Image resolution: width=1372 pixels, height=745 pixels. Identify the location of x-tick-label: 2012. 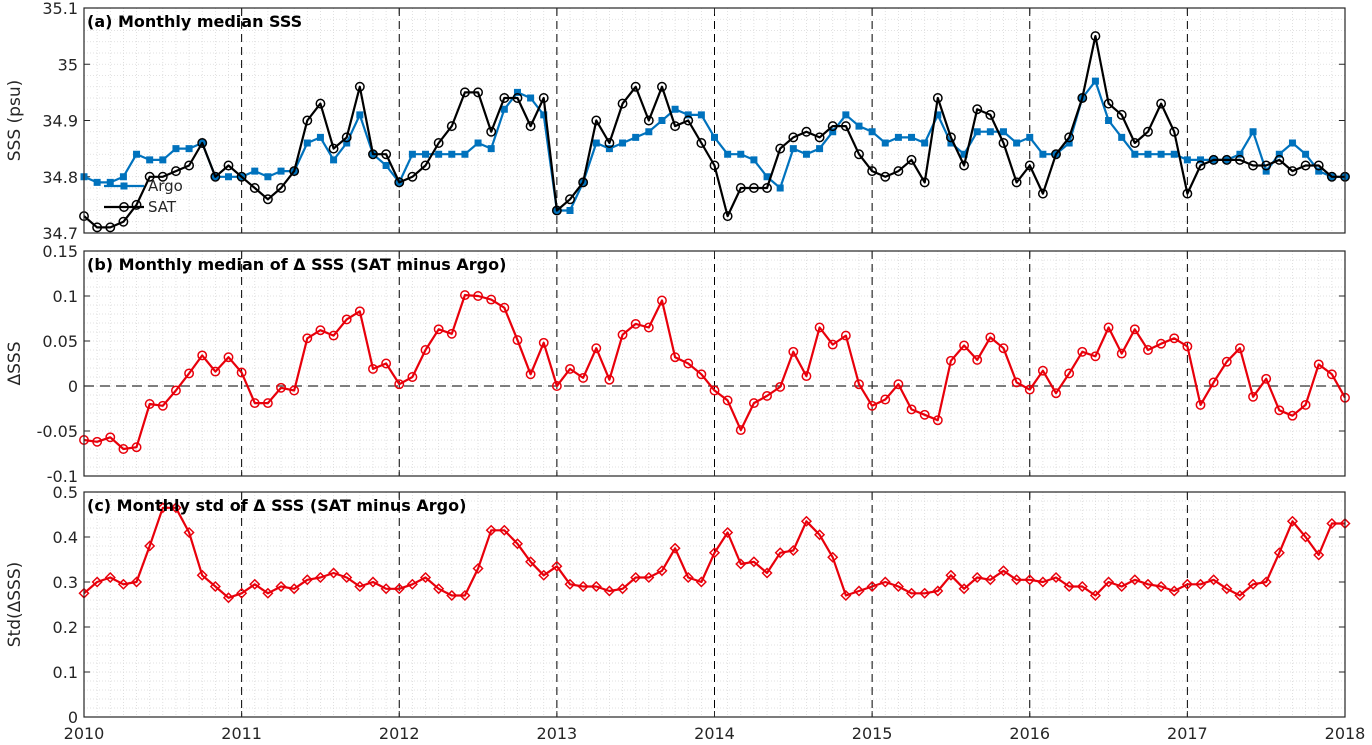
(399, 733).